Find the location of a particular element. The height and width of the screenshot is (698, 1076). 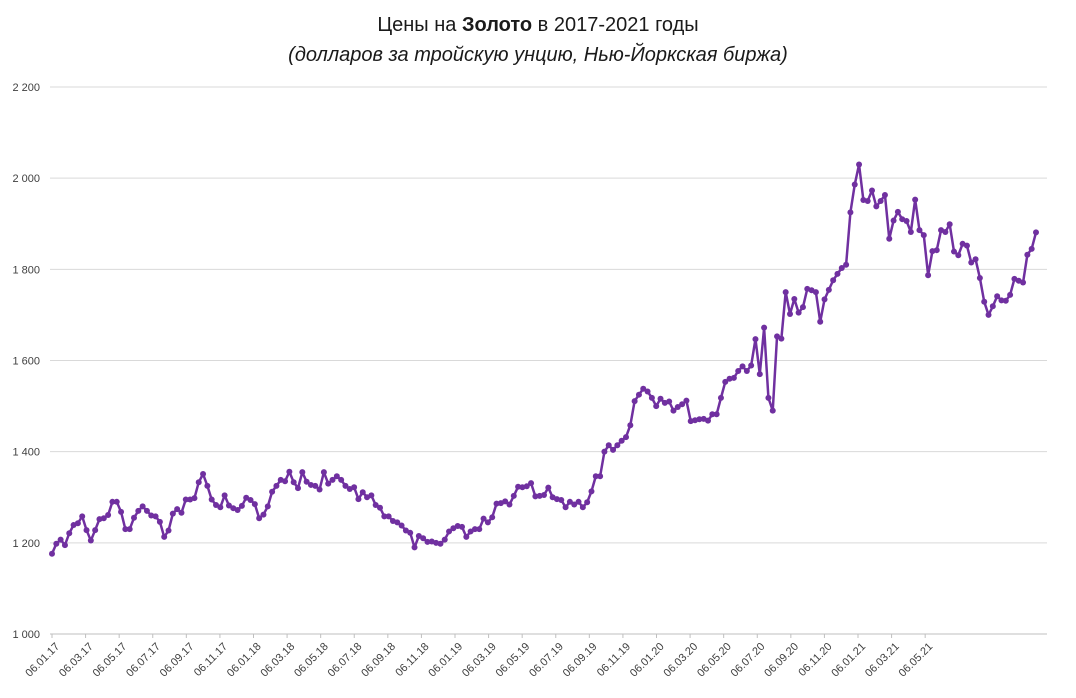

x-tick-label: 06.07.17 is located at coordinates (143, 660).